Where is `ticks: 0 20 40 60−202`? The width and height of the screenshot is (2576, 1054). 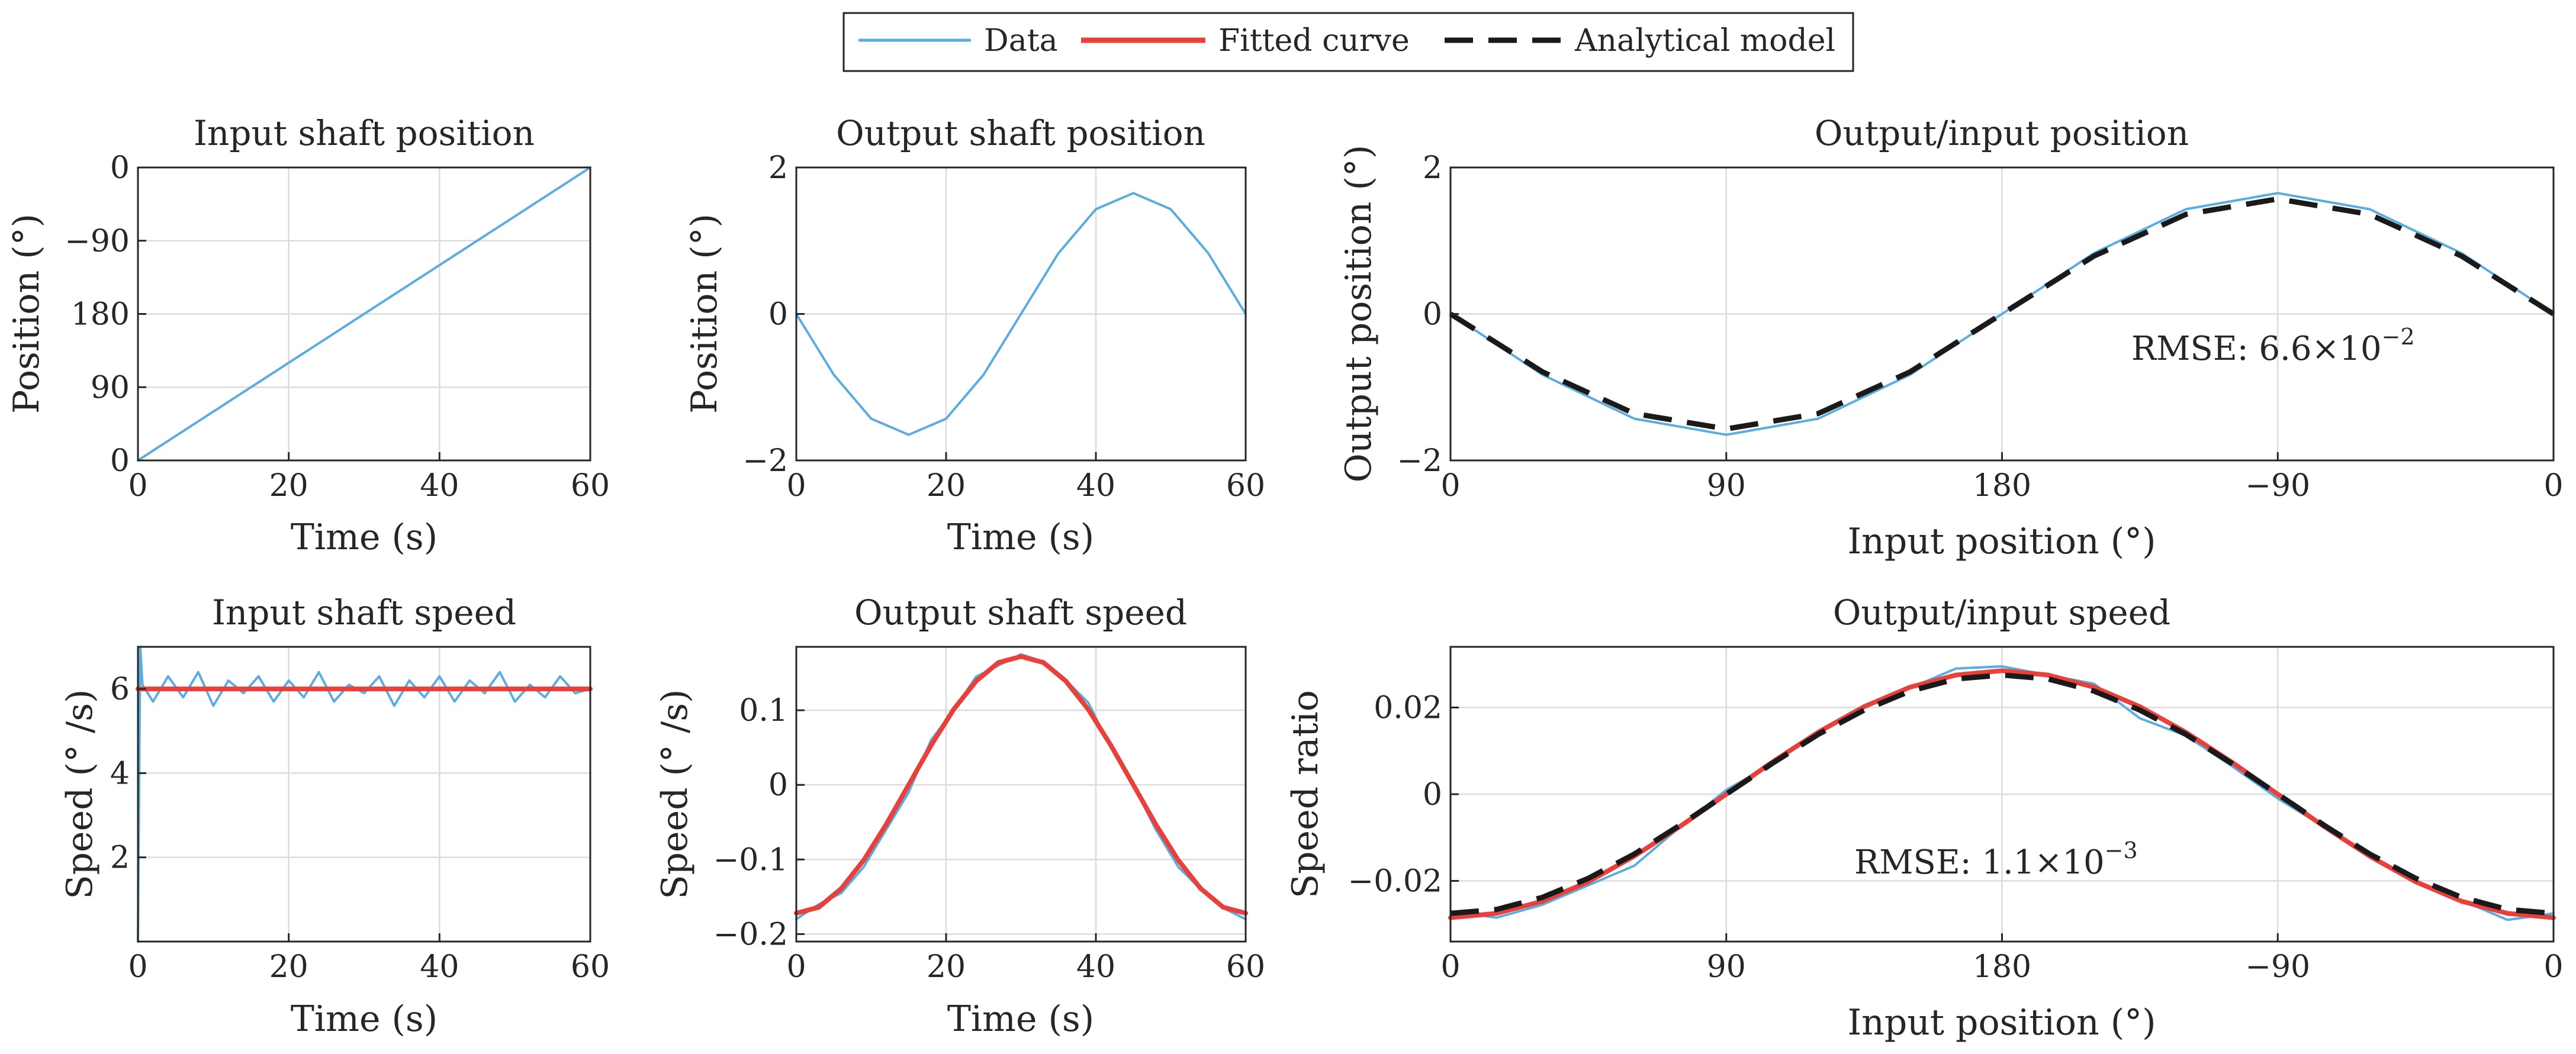
ticks: 0 20 40 60−202 is located at coordinates (1004, 327).